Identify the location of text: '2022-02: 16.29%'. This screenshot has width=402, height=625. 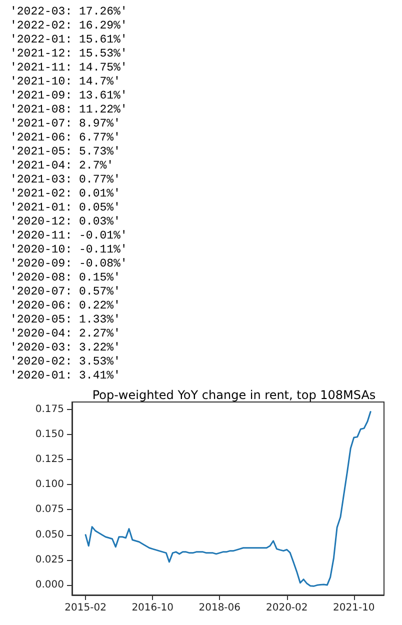
(69, 26).